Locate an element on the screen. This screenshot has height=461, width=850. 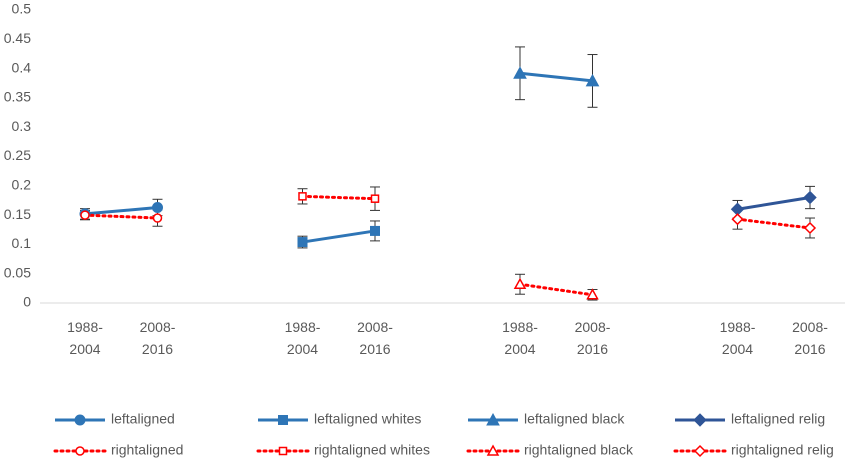
legend-label: leftaligned is located at coordinates (143, 419).